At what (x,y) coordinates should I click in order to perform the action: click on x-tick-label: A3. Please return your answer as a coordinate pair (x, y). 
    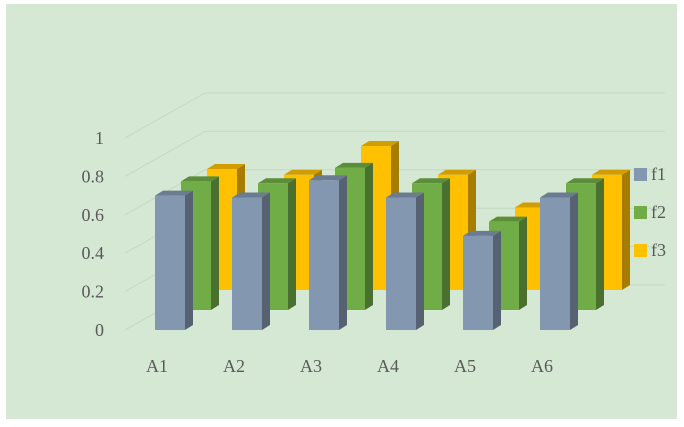
    Looking at the image, I should click on (311, 366).